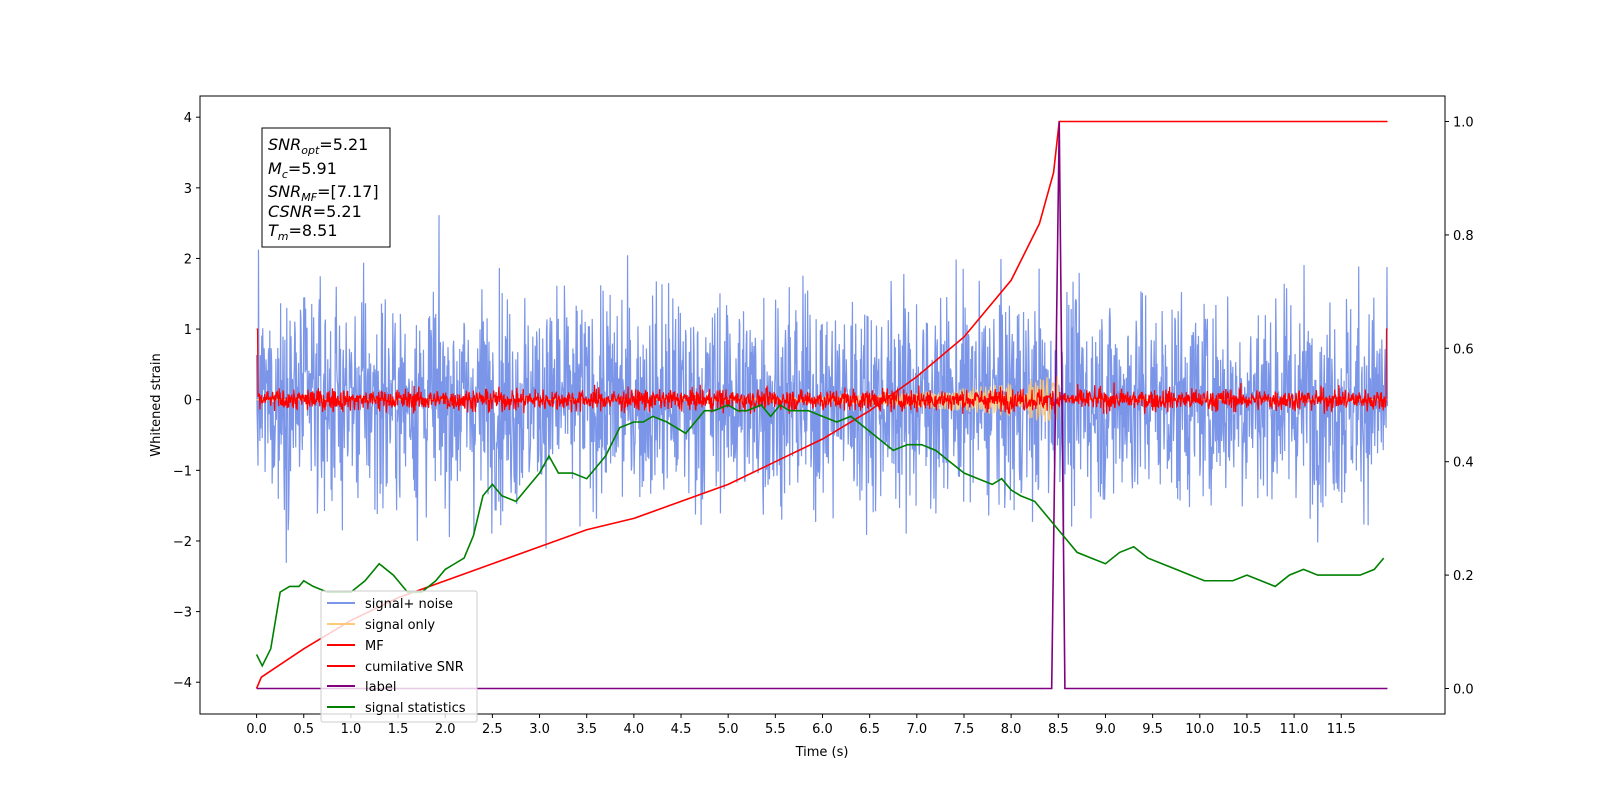 This screenshot has height=800, width=1600. Describe the element at coordinates (1246, 729) in the screenshot. I see `x-tick-label: 10.5` at that location.